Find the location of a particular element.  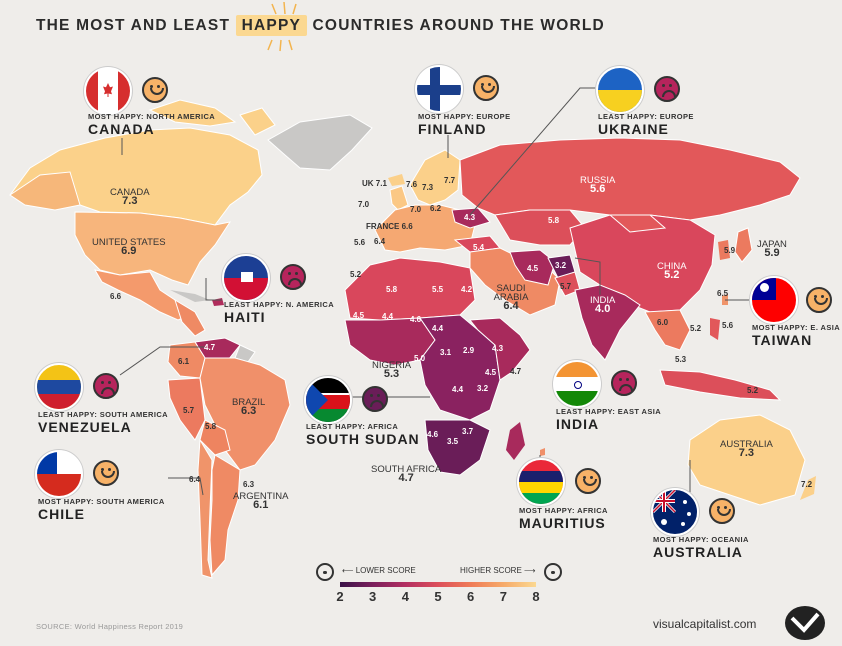

map-label-drc: 4.4 is located at coordinates (458, 389).